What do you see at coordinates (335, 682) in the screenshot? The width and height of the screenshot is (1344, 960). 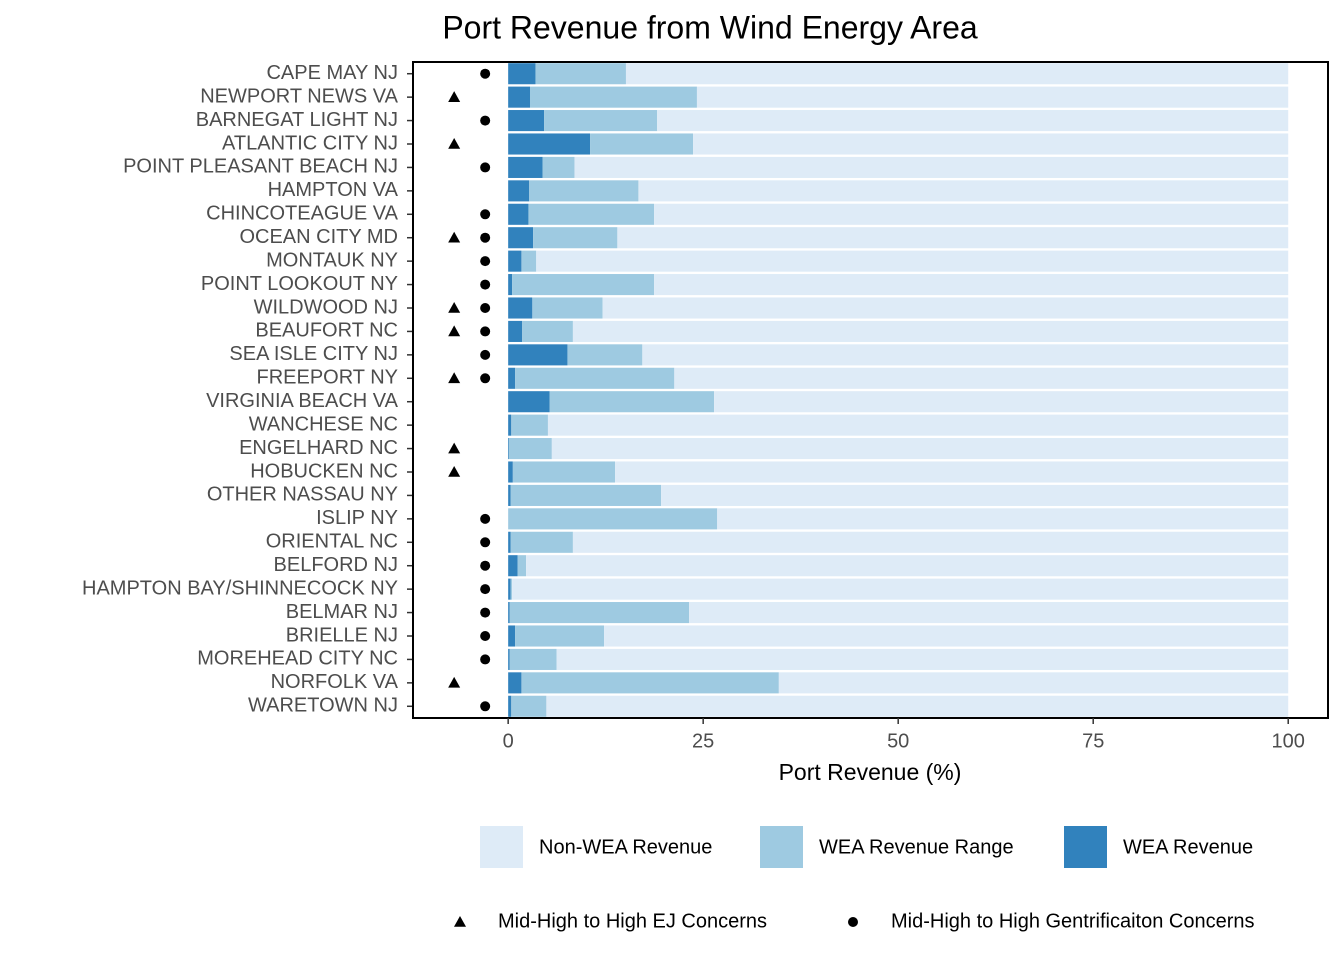 I see `y-tick-label: NORFOLK VA` at bounding box center [335, 682].